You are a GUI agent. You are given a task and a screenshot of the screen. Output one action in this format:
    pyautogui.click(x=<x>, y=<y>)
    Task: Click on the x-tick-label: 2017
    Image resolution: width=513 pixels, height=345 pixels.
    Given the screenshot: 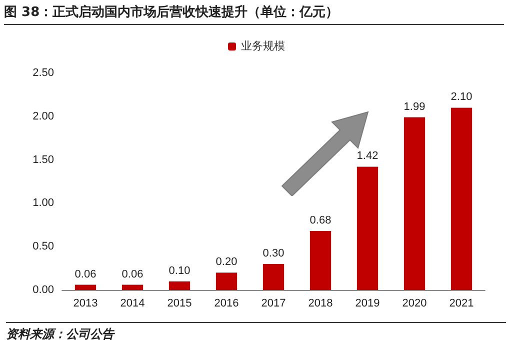 What is the action you would take?
    pyautogui.click(x=273, y=304)
    